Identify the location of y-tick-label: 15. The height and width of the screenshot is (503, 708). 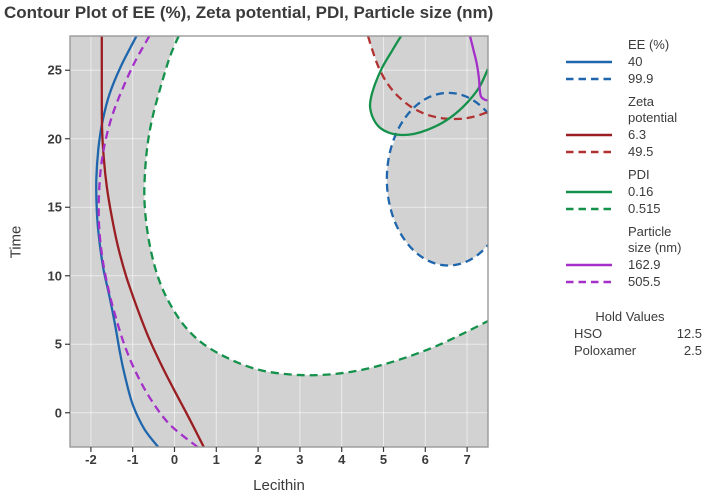
(54, 207).